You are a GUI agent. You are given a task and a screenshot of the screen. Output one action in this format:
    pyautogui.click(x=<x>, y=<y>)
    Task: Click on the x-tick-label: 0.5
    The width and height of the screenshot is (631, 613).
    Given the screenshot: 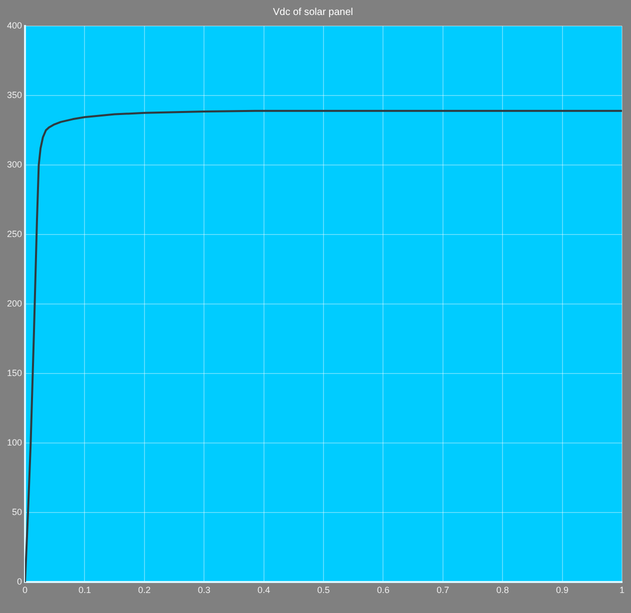 What is the action you would take?
    pyautogui.click(x=323, y=590)
    